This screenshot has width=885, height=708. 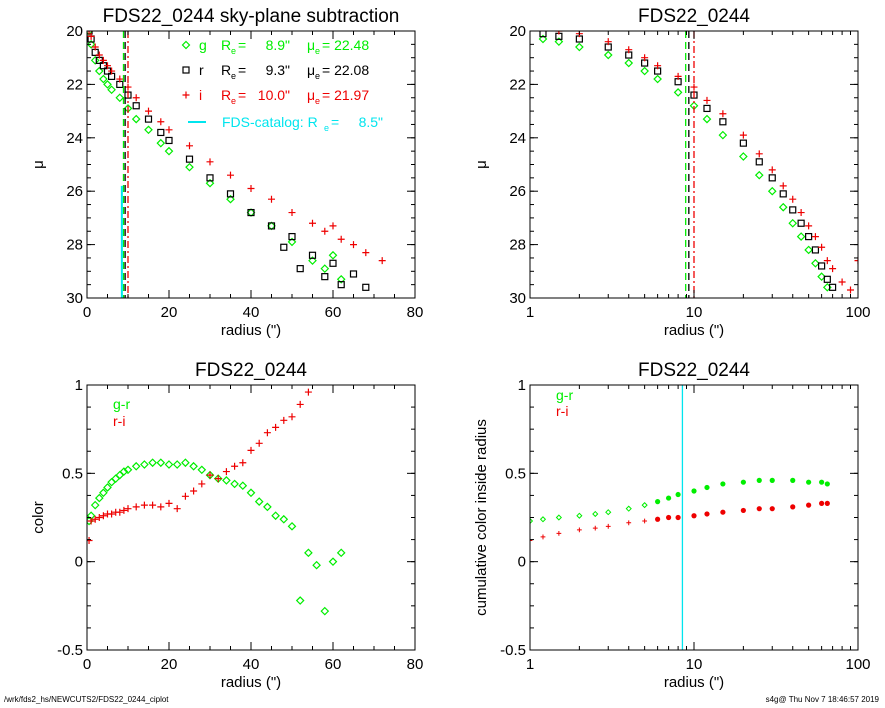 I want to click on y-tick-label: 28, so click(x=74, y=245).